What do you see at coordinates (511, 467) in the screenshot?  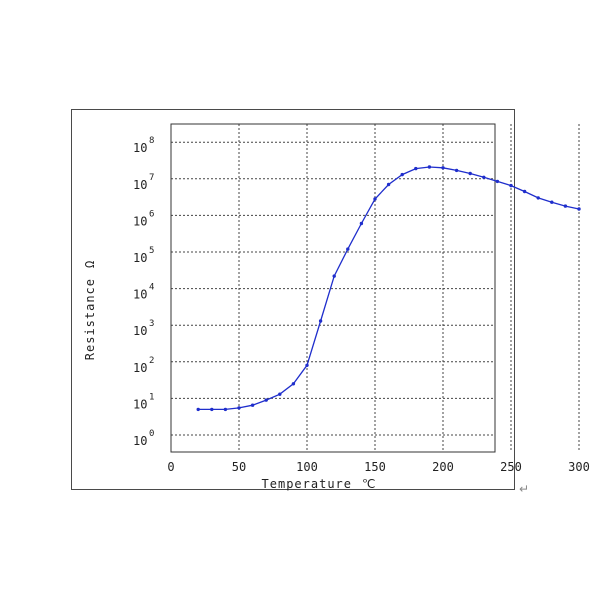 I see `x-tick-label: 250` at bounding box center [511, 467].